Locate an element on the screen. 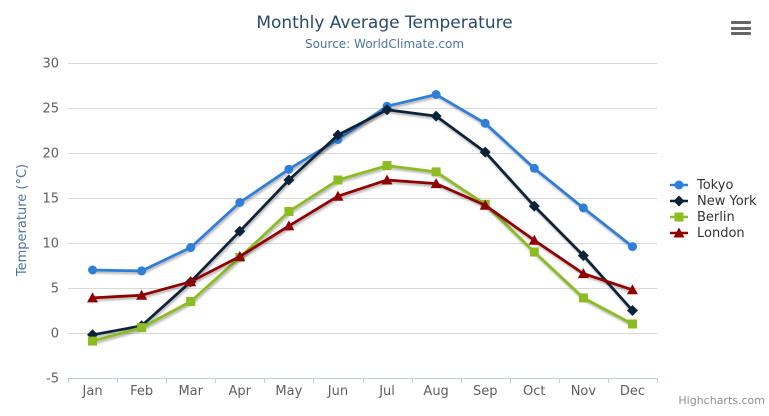 The width and height of the screenshot is (769, 416). legend-label: New York is located at coordinates (727, 201).